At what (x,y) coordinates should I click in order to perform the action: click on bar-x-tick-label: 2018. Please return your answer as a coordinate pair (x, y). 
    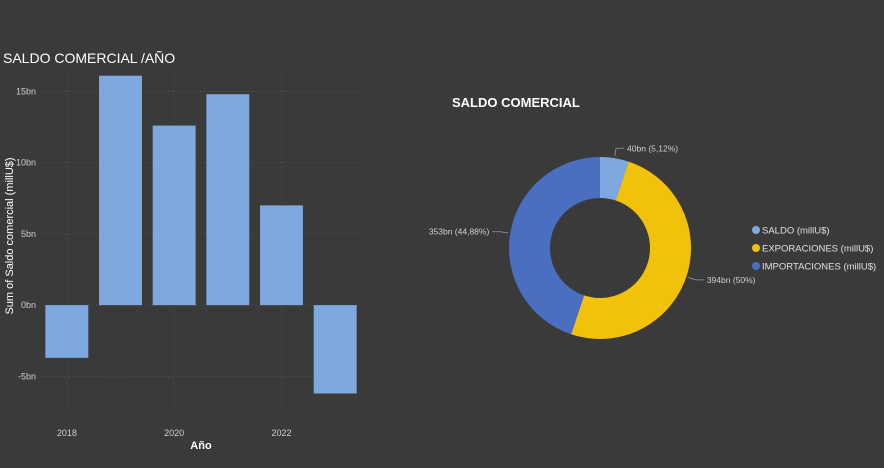
    Looking at the image, I should click on (67, 433).